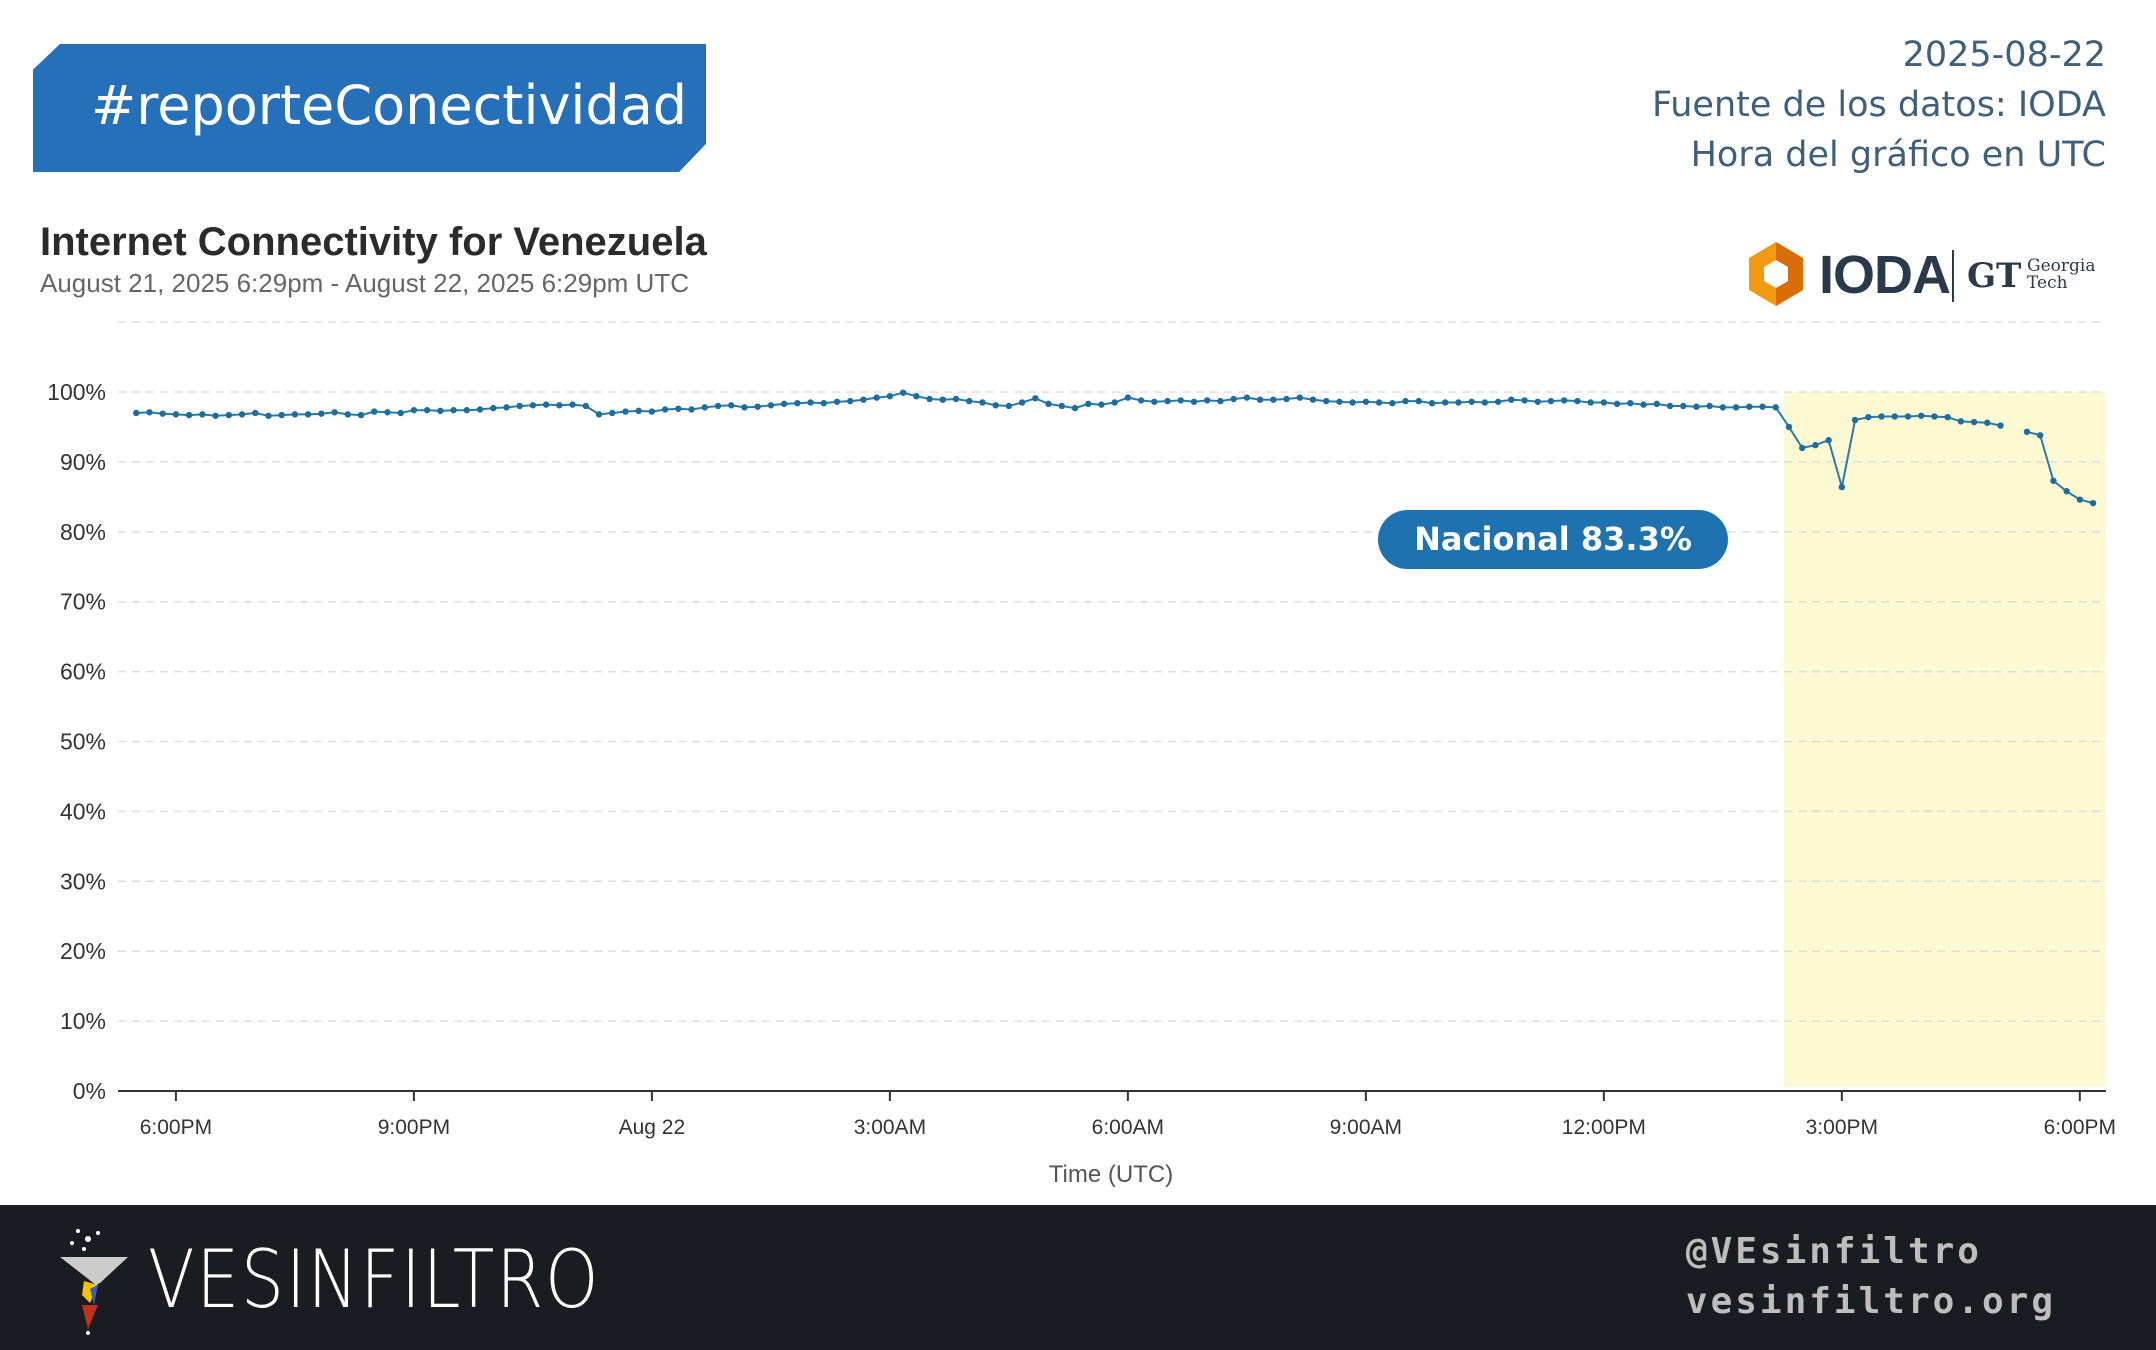  What do you see at coordinates (1994, 276) in the screenshot?
I see `gt-mark: GT` at bounding box center [1994, 276].